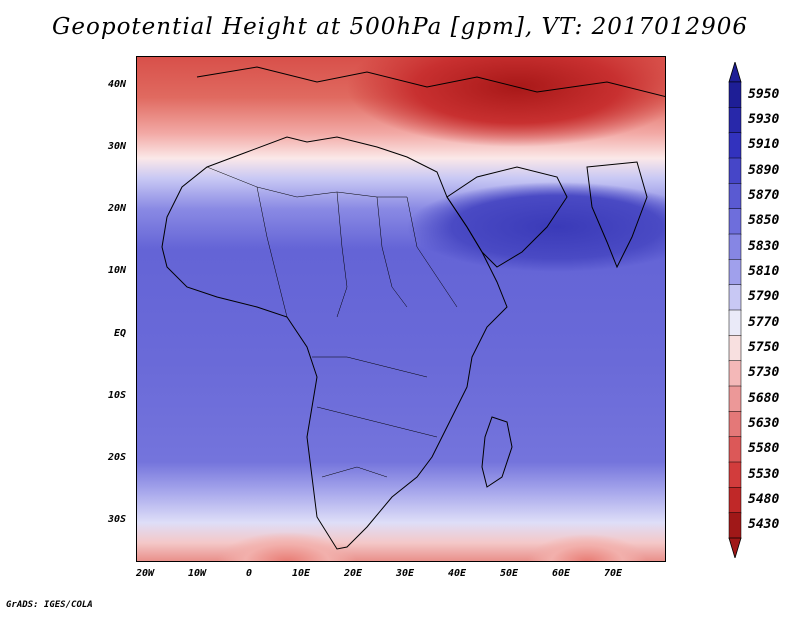  What do you see at coordinates (764, 373) in the screenshot?
I see `colorbar-label-5730: 5730` at bounding box center [764, 373].